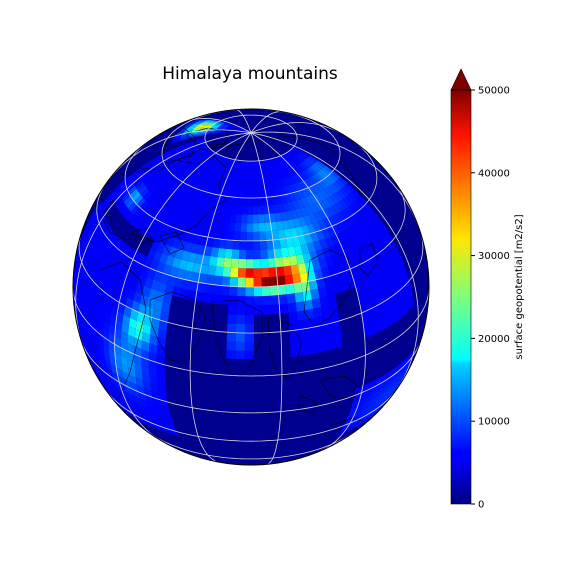 This screenshot has width=576, height=576. Describe the element at coordinates (494, 91) in the screenshot. I see `colorbar-tick-label: 50000` at that location.